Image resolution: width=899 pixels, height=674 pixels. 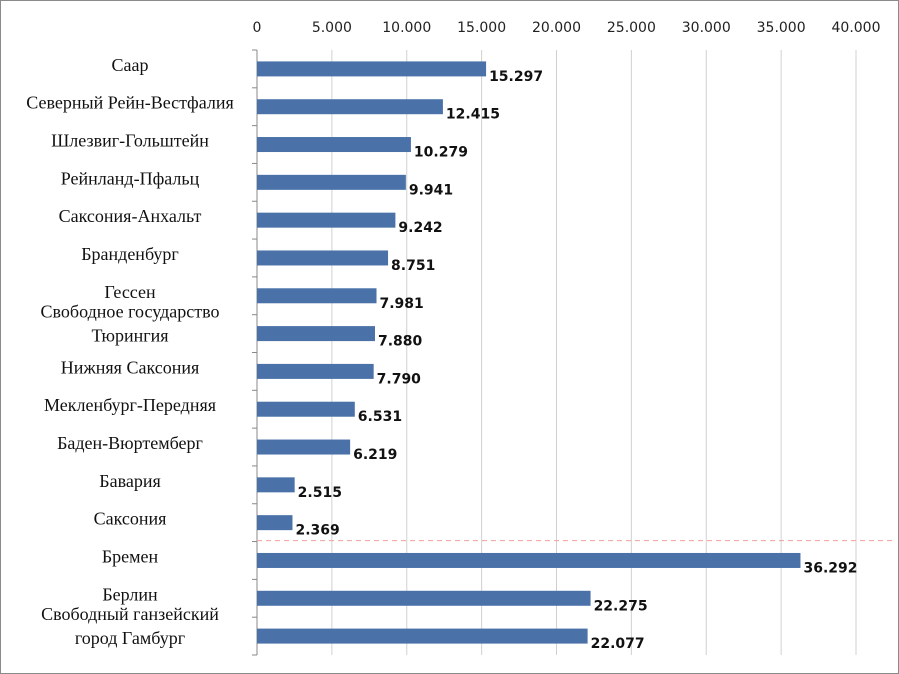 I want to click on category-label: Саксония-Анхальт, so click(x=130, y=216).